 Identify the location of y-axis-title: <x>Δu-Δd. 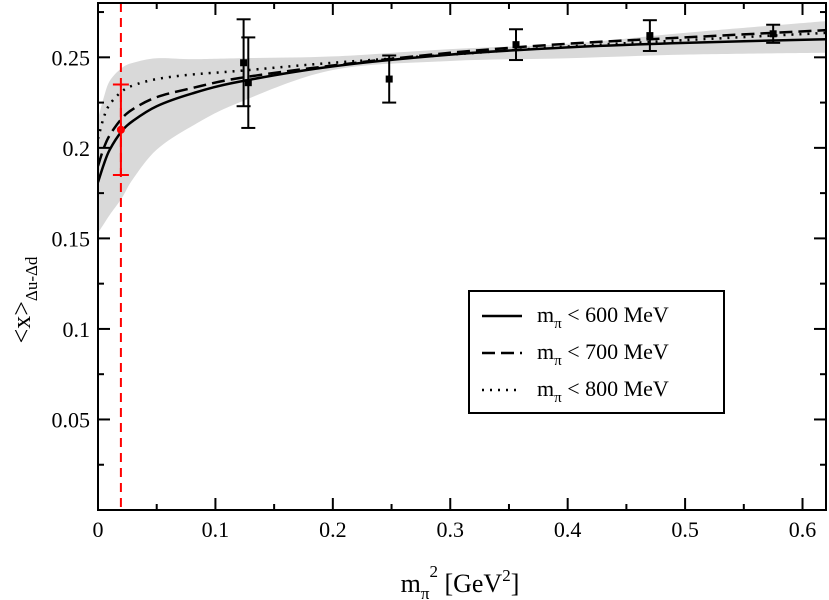
(24, 299).